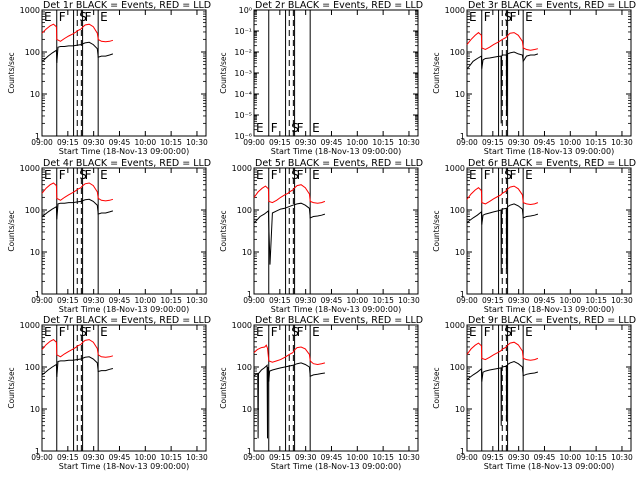  Describe the element at coordinates (243, 31) in the screenshot. I see `y-tick-label: 10⁻¹` at that location.